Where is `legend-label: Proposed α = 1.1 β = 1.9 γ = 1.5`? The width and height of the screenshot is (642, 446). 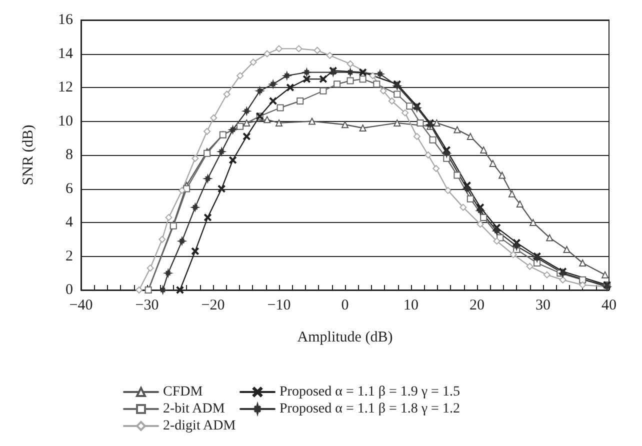
legend-label: Proposed α = 1.1 β = 1.9 γ = 1.5 is located at coordinates (370, 392).